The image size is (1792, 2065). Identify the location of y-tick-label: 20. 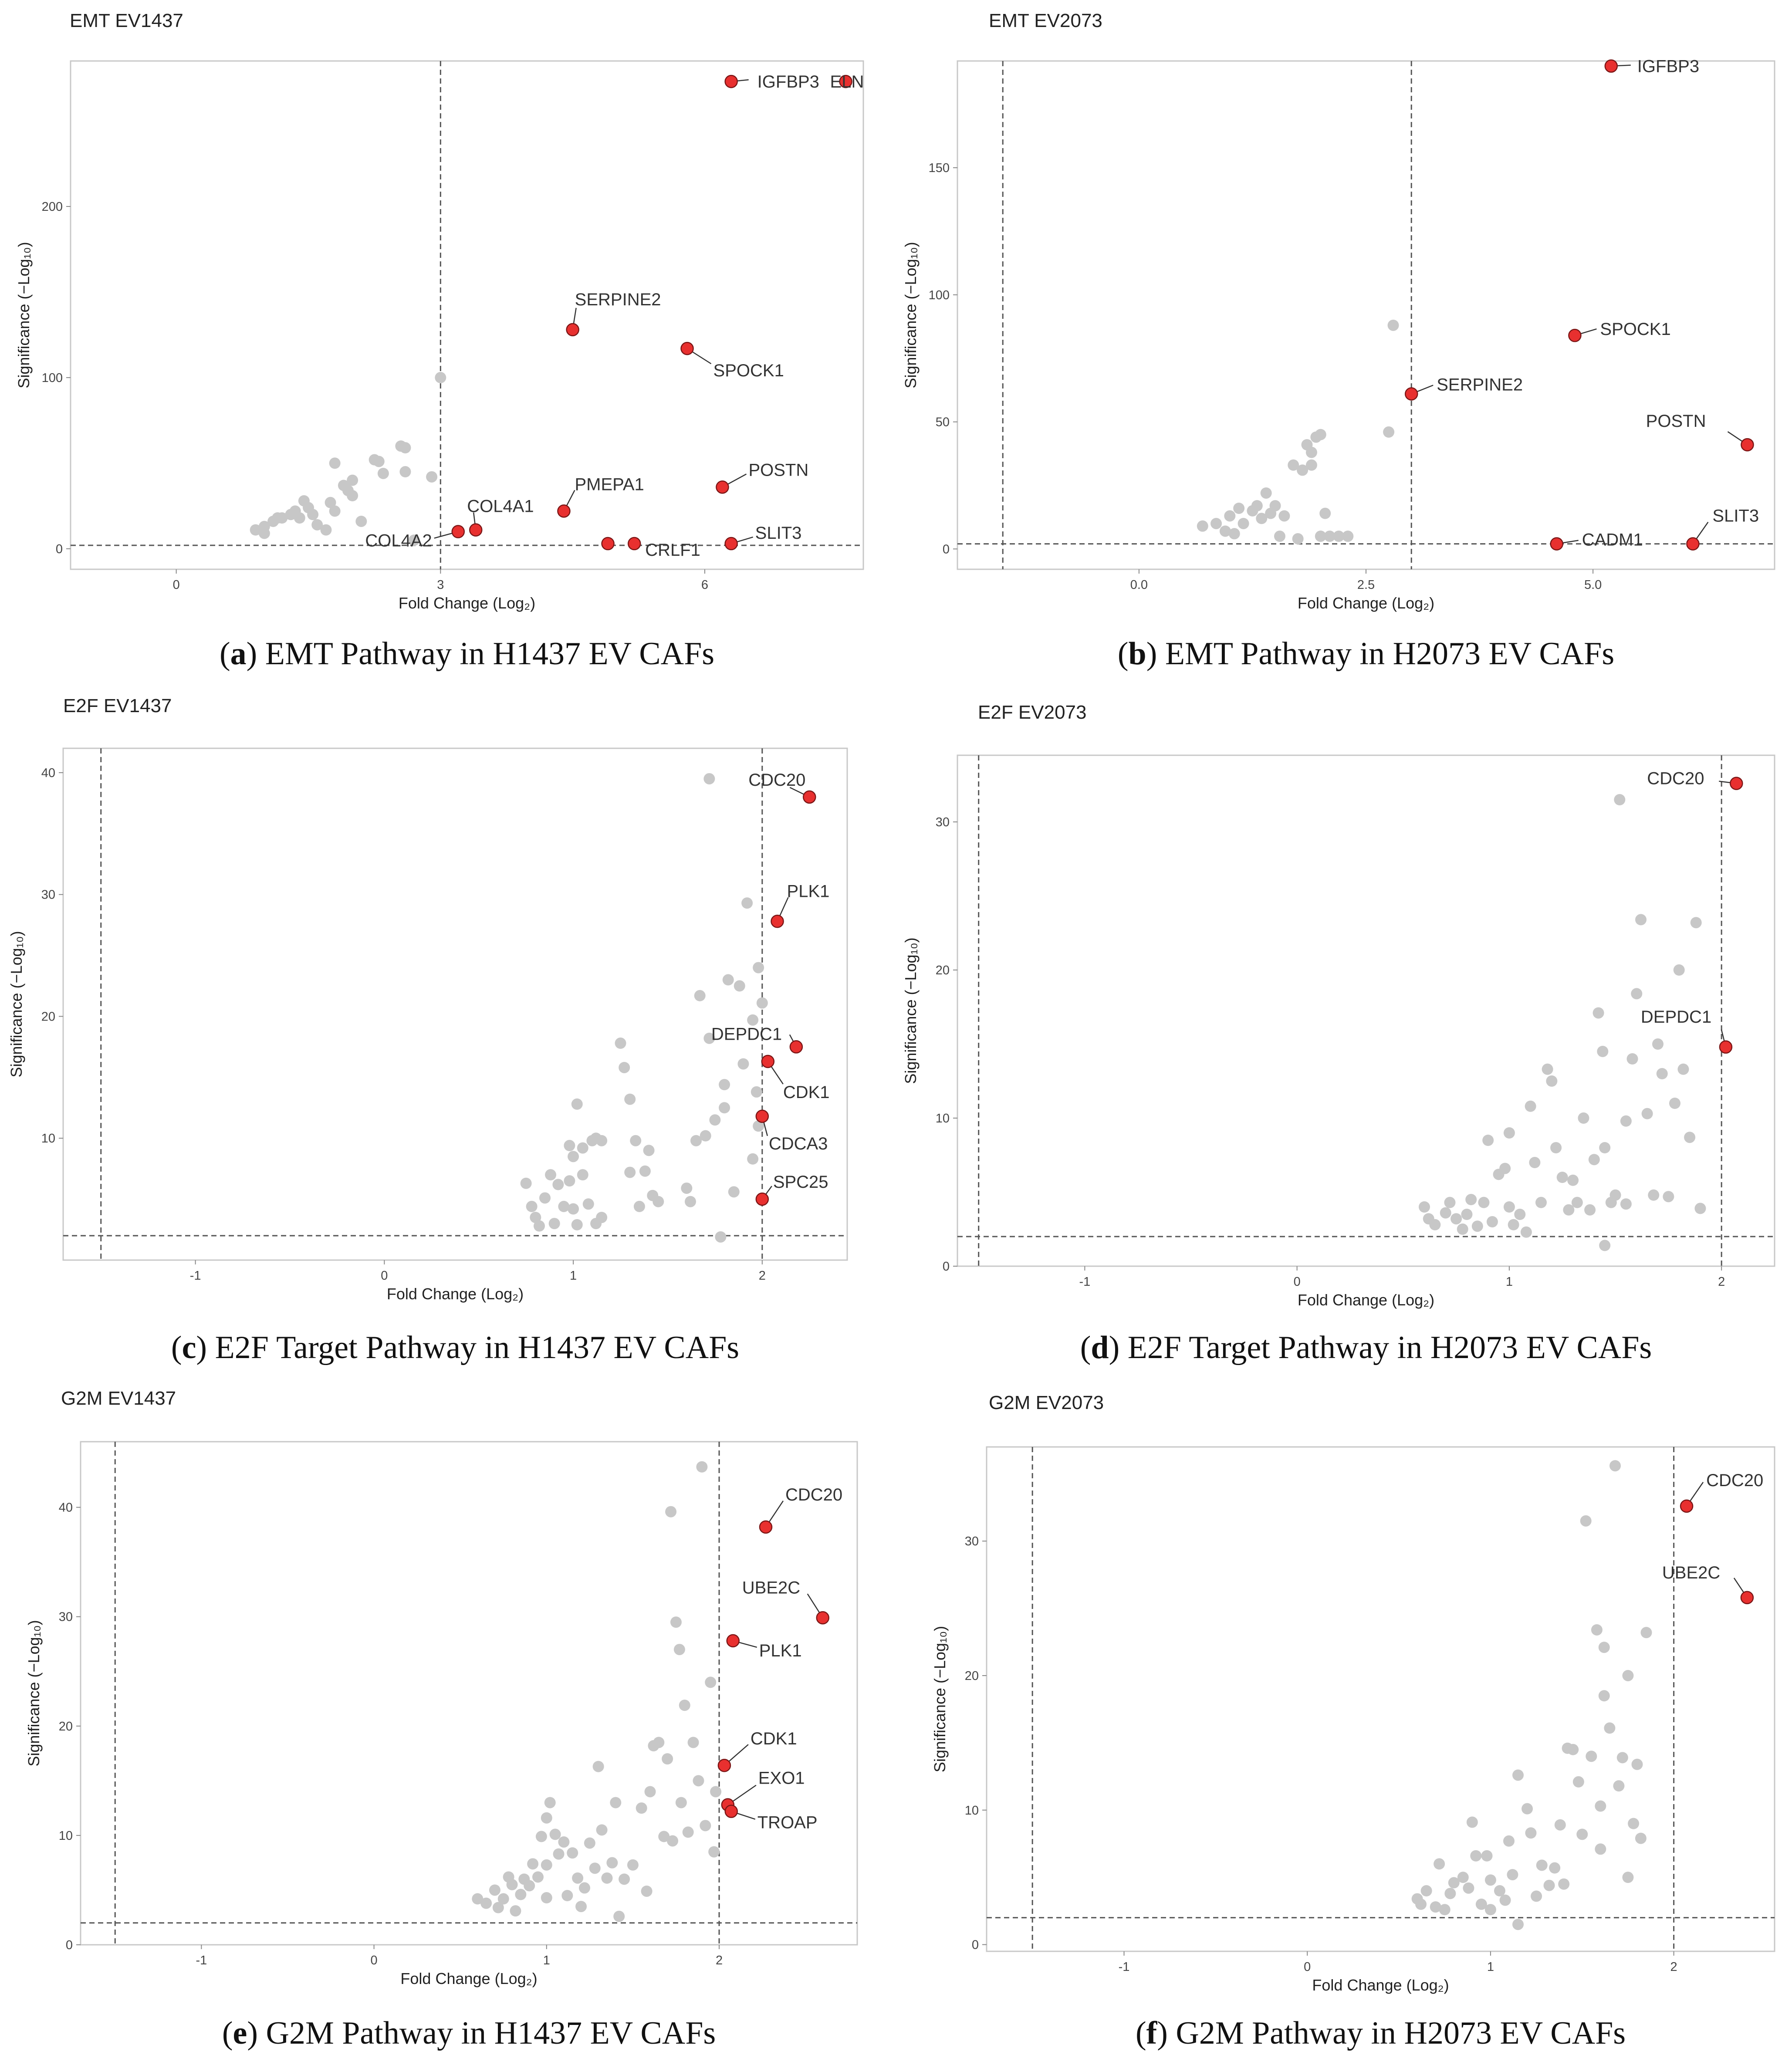
(943, 970).